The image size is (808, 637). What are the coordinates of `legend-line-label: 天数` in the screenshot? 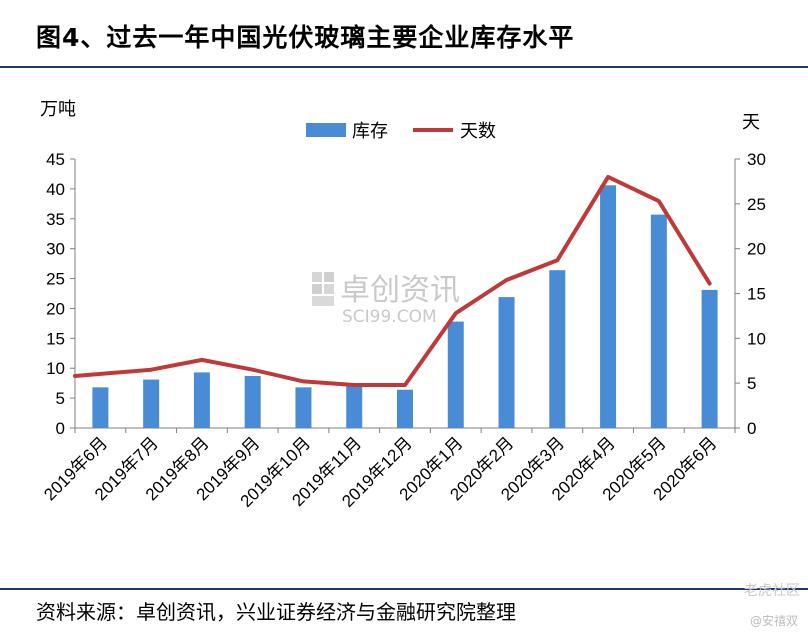 It's located at (478, 131).